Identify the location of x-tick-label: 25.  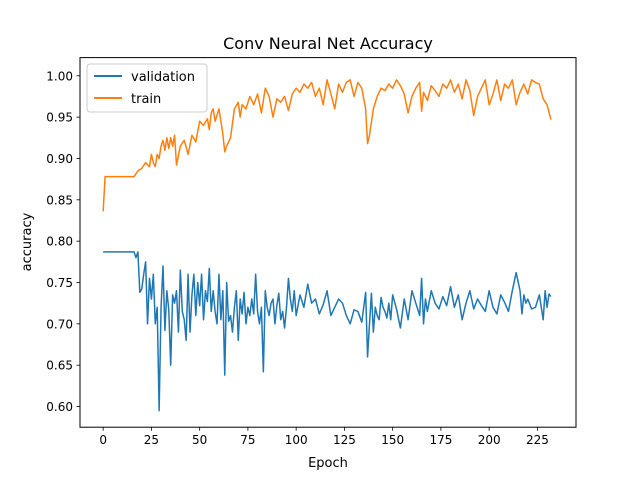
(151, 440).